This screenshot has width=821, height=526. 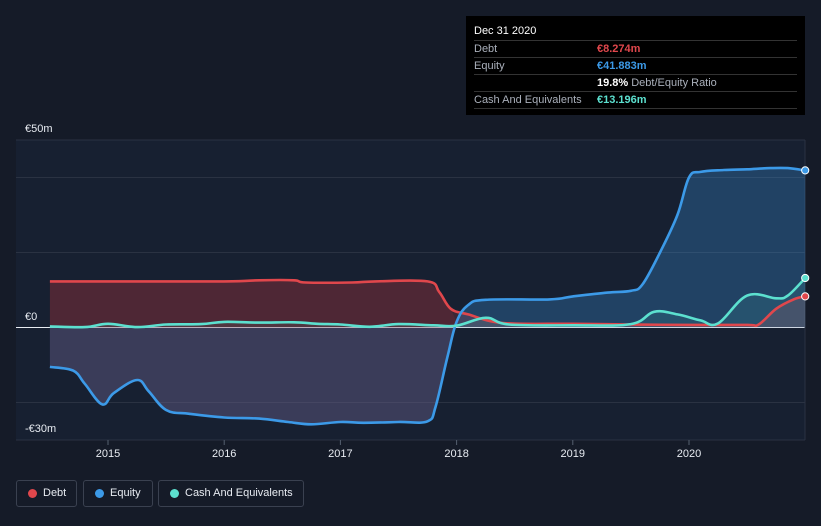 I want to click on area-cash-and-equivalents, so click(x=427, y=303).